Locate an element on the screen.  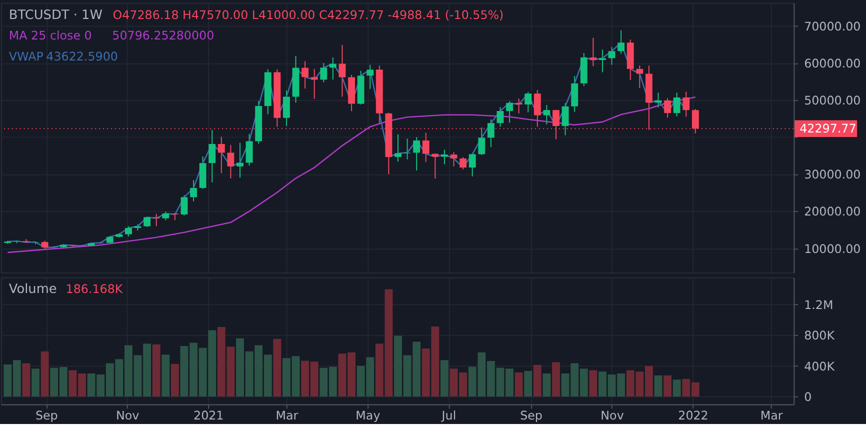
y-tick-label: 400K is located at coordinates (820, 366).